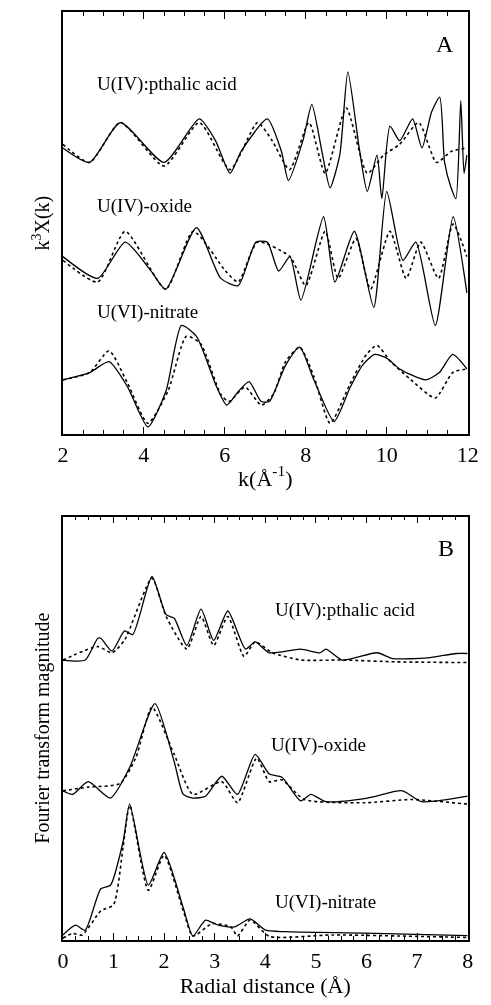 Image resolution: width=491 pixels, height=1005 pixels. What do you see at coordinates (215, 960) in the screenshot?
I see `x-tick-label: 3` at bounding box center [215, 960].